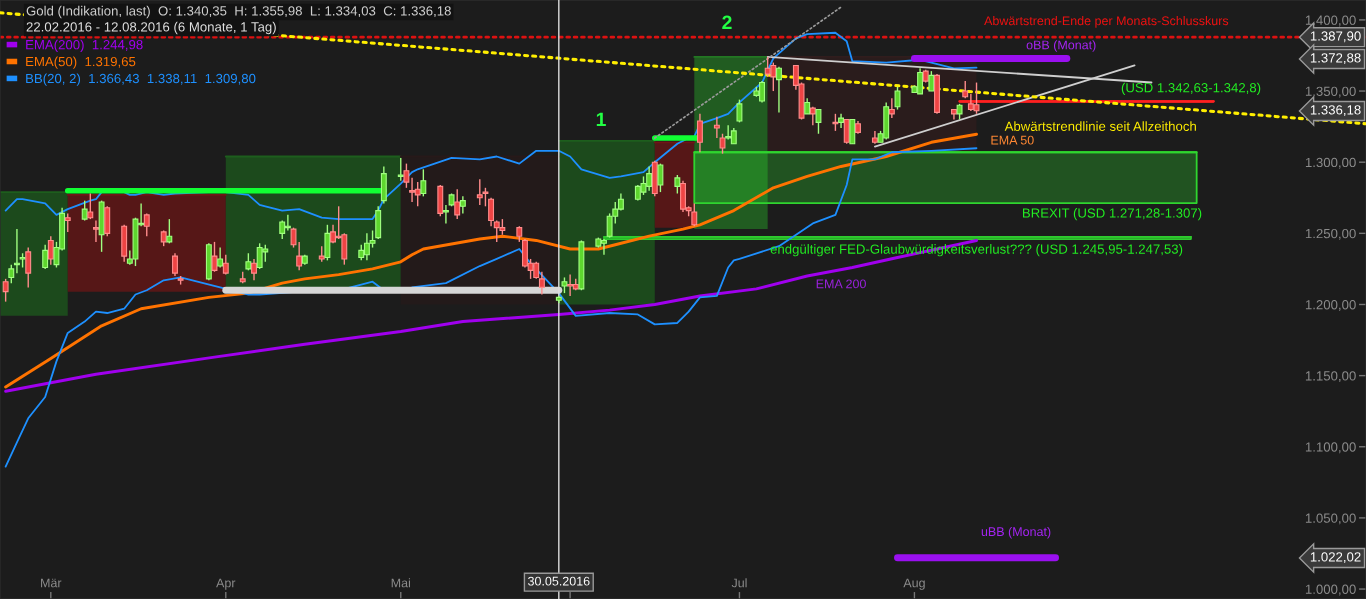  What do you see at coordinates (1335, 59) in the screenshot?
I see `annotation: 1.372,88` at bounding box center [1335, 59].